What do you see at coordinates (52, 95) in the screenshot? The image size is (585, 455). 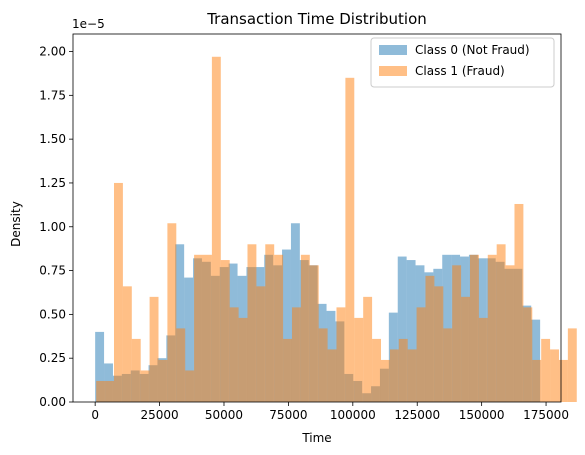 I see `y-tick-label: 1.75` at bounding box center [52, 95].